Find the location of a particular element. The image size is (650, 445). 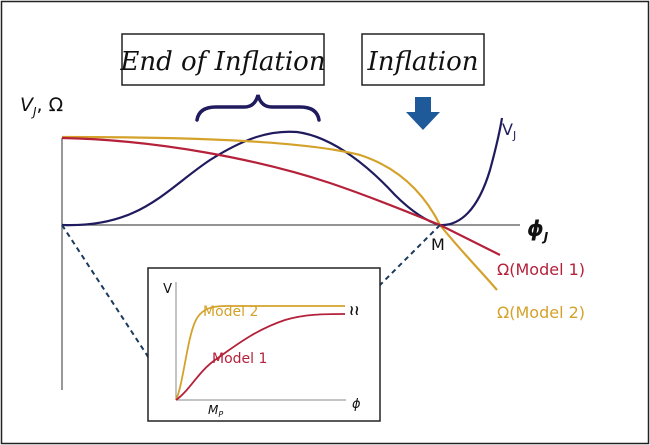

point-m-label: M is located at coordinates (438, 244).